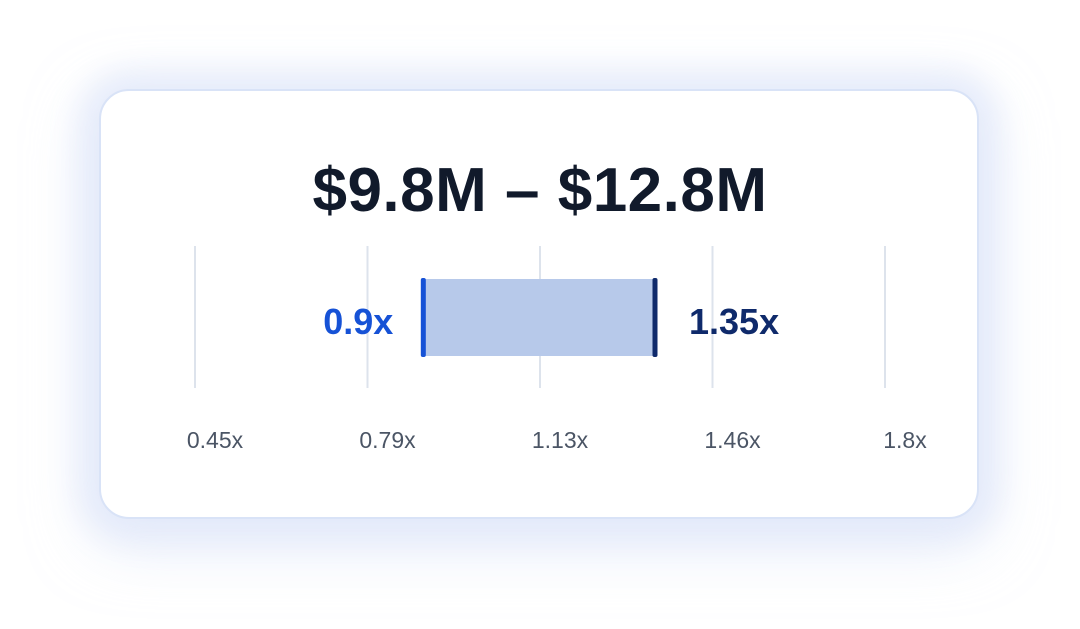 The image size is (1080, 629). I want to click on range-high-label: 1.35x, so click(734, 321).